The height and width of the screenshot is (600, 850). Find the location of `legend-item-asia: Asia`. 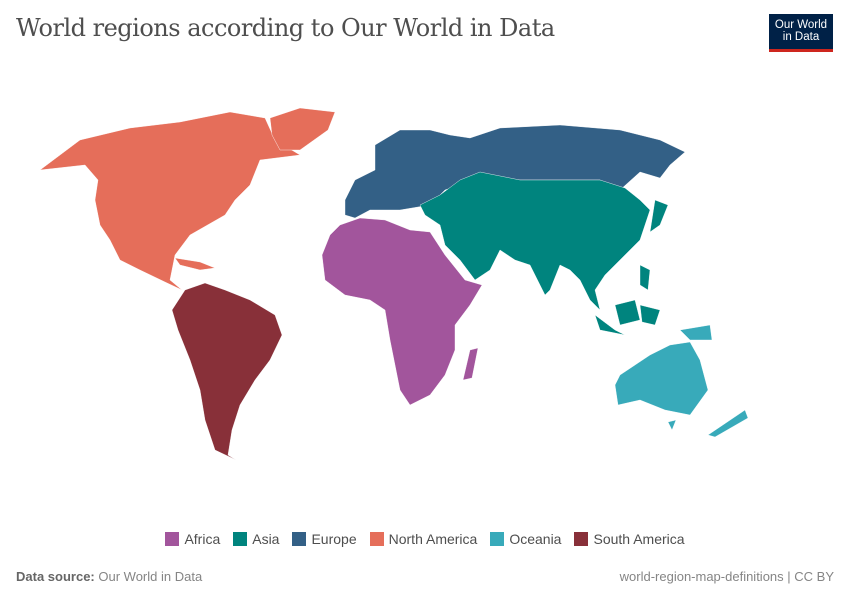

legend-item-asia: Asia is located at coordinates (256, 539).